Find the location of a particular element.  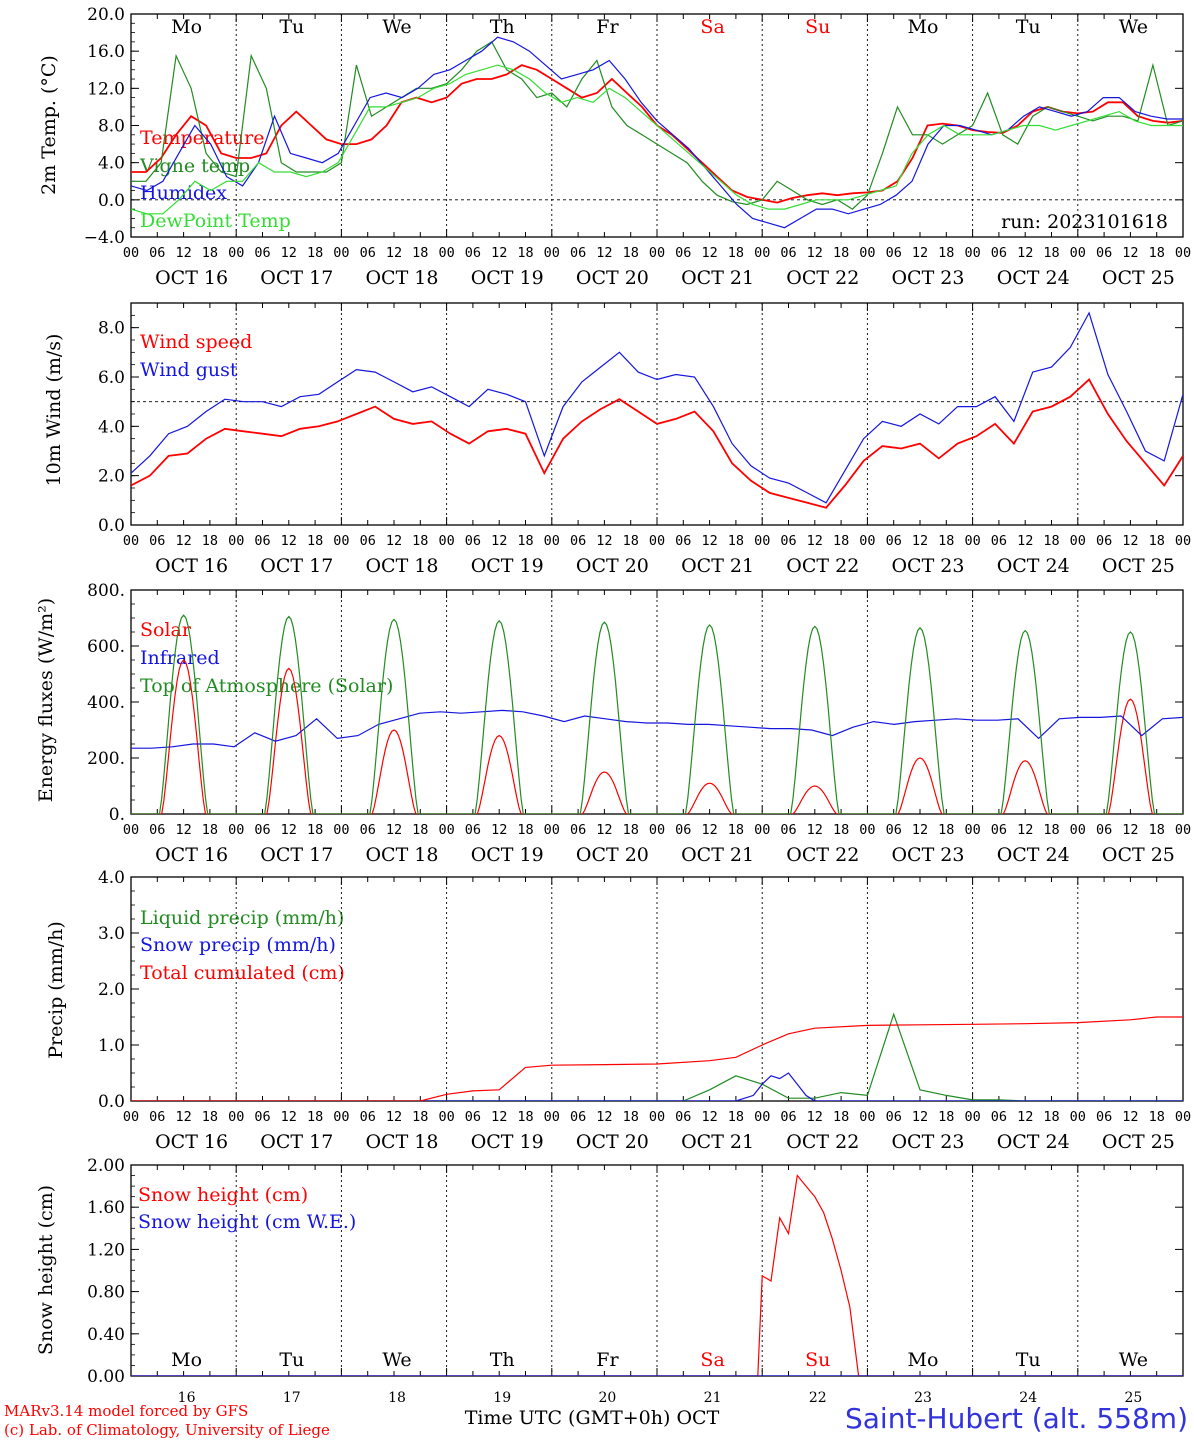

y-tick-label: 12.0 is located at coordinates (106, 89).